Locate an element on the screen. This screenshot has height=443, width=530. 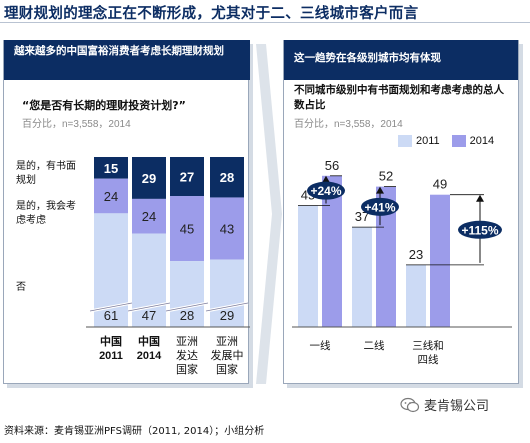
left-question: “您是否有长期的理财投资计划?” is located at coordinates (104, 105).